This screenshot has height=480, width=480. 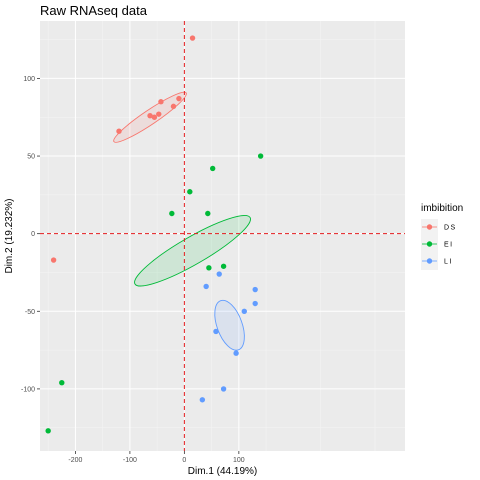 What do you see at coordinates (192, 251) in the screenshot?
I see `ellipse-ei` at bounding box center [192, 251].